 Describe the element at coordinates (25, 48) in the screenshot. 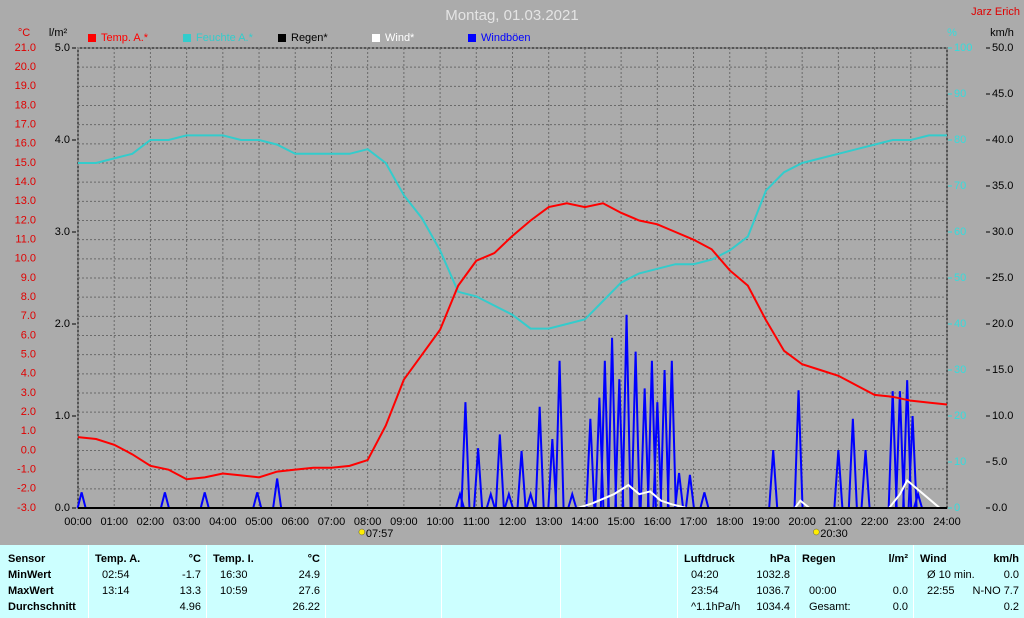

I see `y-tick-label: 21.0` at that location.